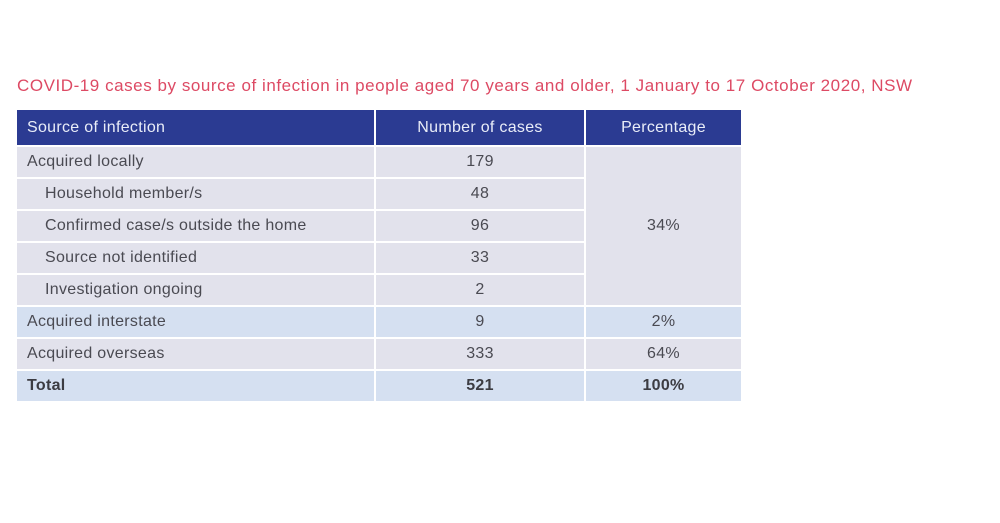 Image resolution: width=1000 pixels, height=523 pixels. I want to click on table-row-investigation-ongoing: Investigation ongoing 2, so click(379, 290).